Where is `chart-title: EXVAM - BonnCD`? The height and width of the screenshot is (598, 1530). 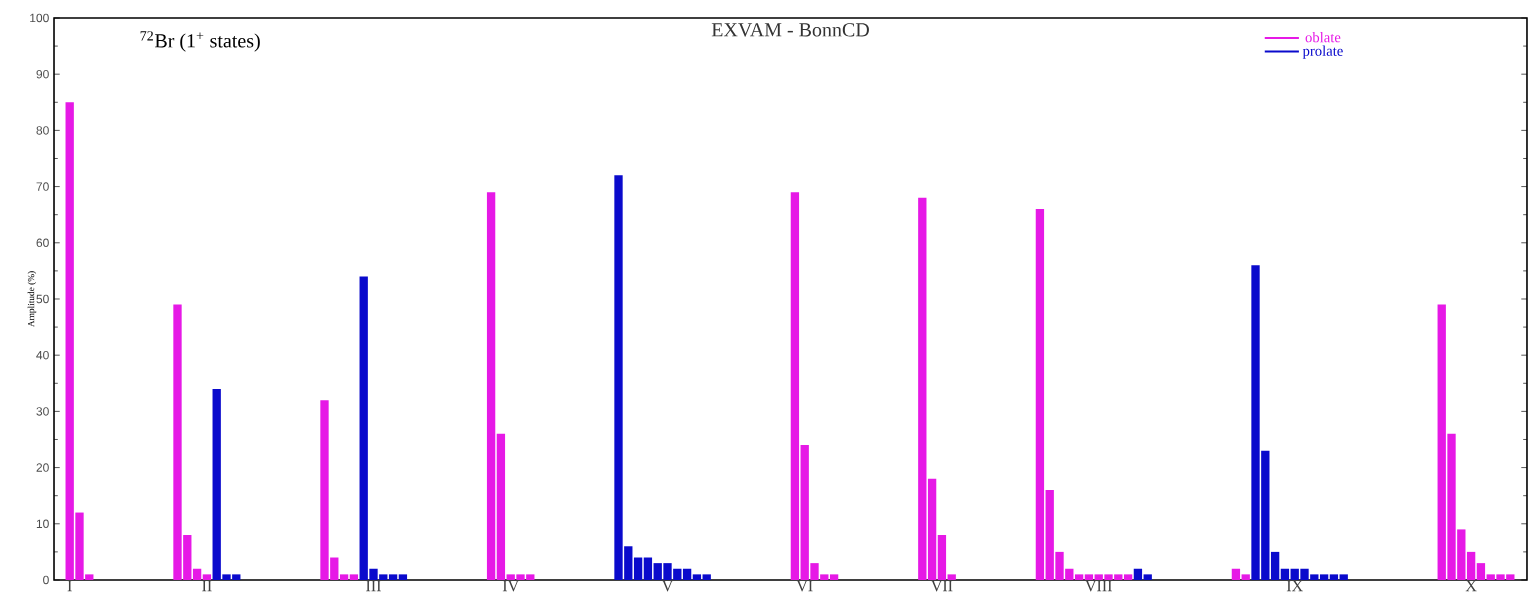 chart-title: EXVAM - BonnCD is located at coordinates (790, 30).